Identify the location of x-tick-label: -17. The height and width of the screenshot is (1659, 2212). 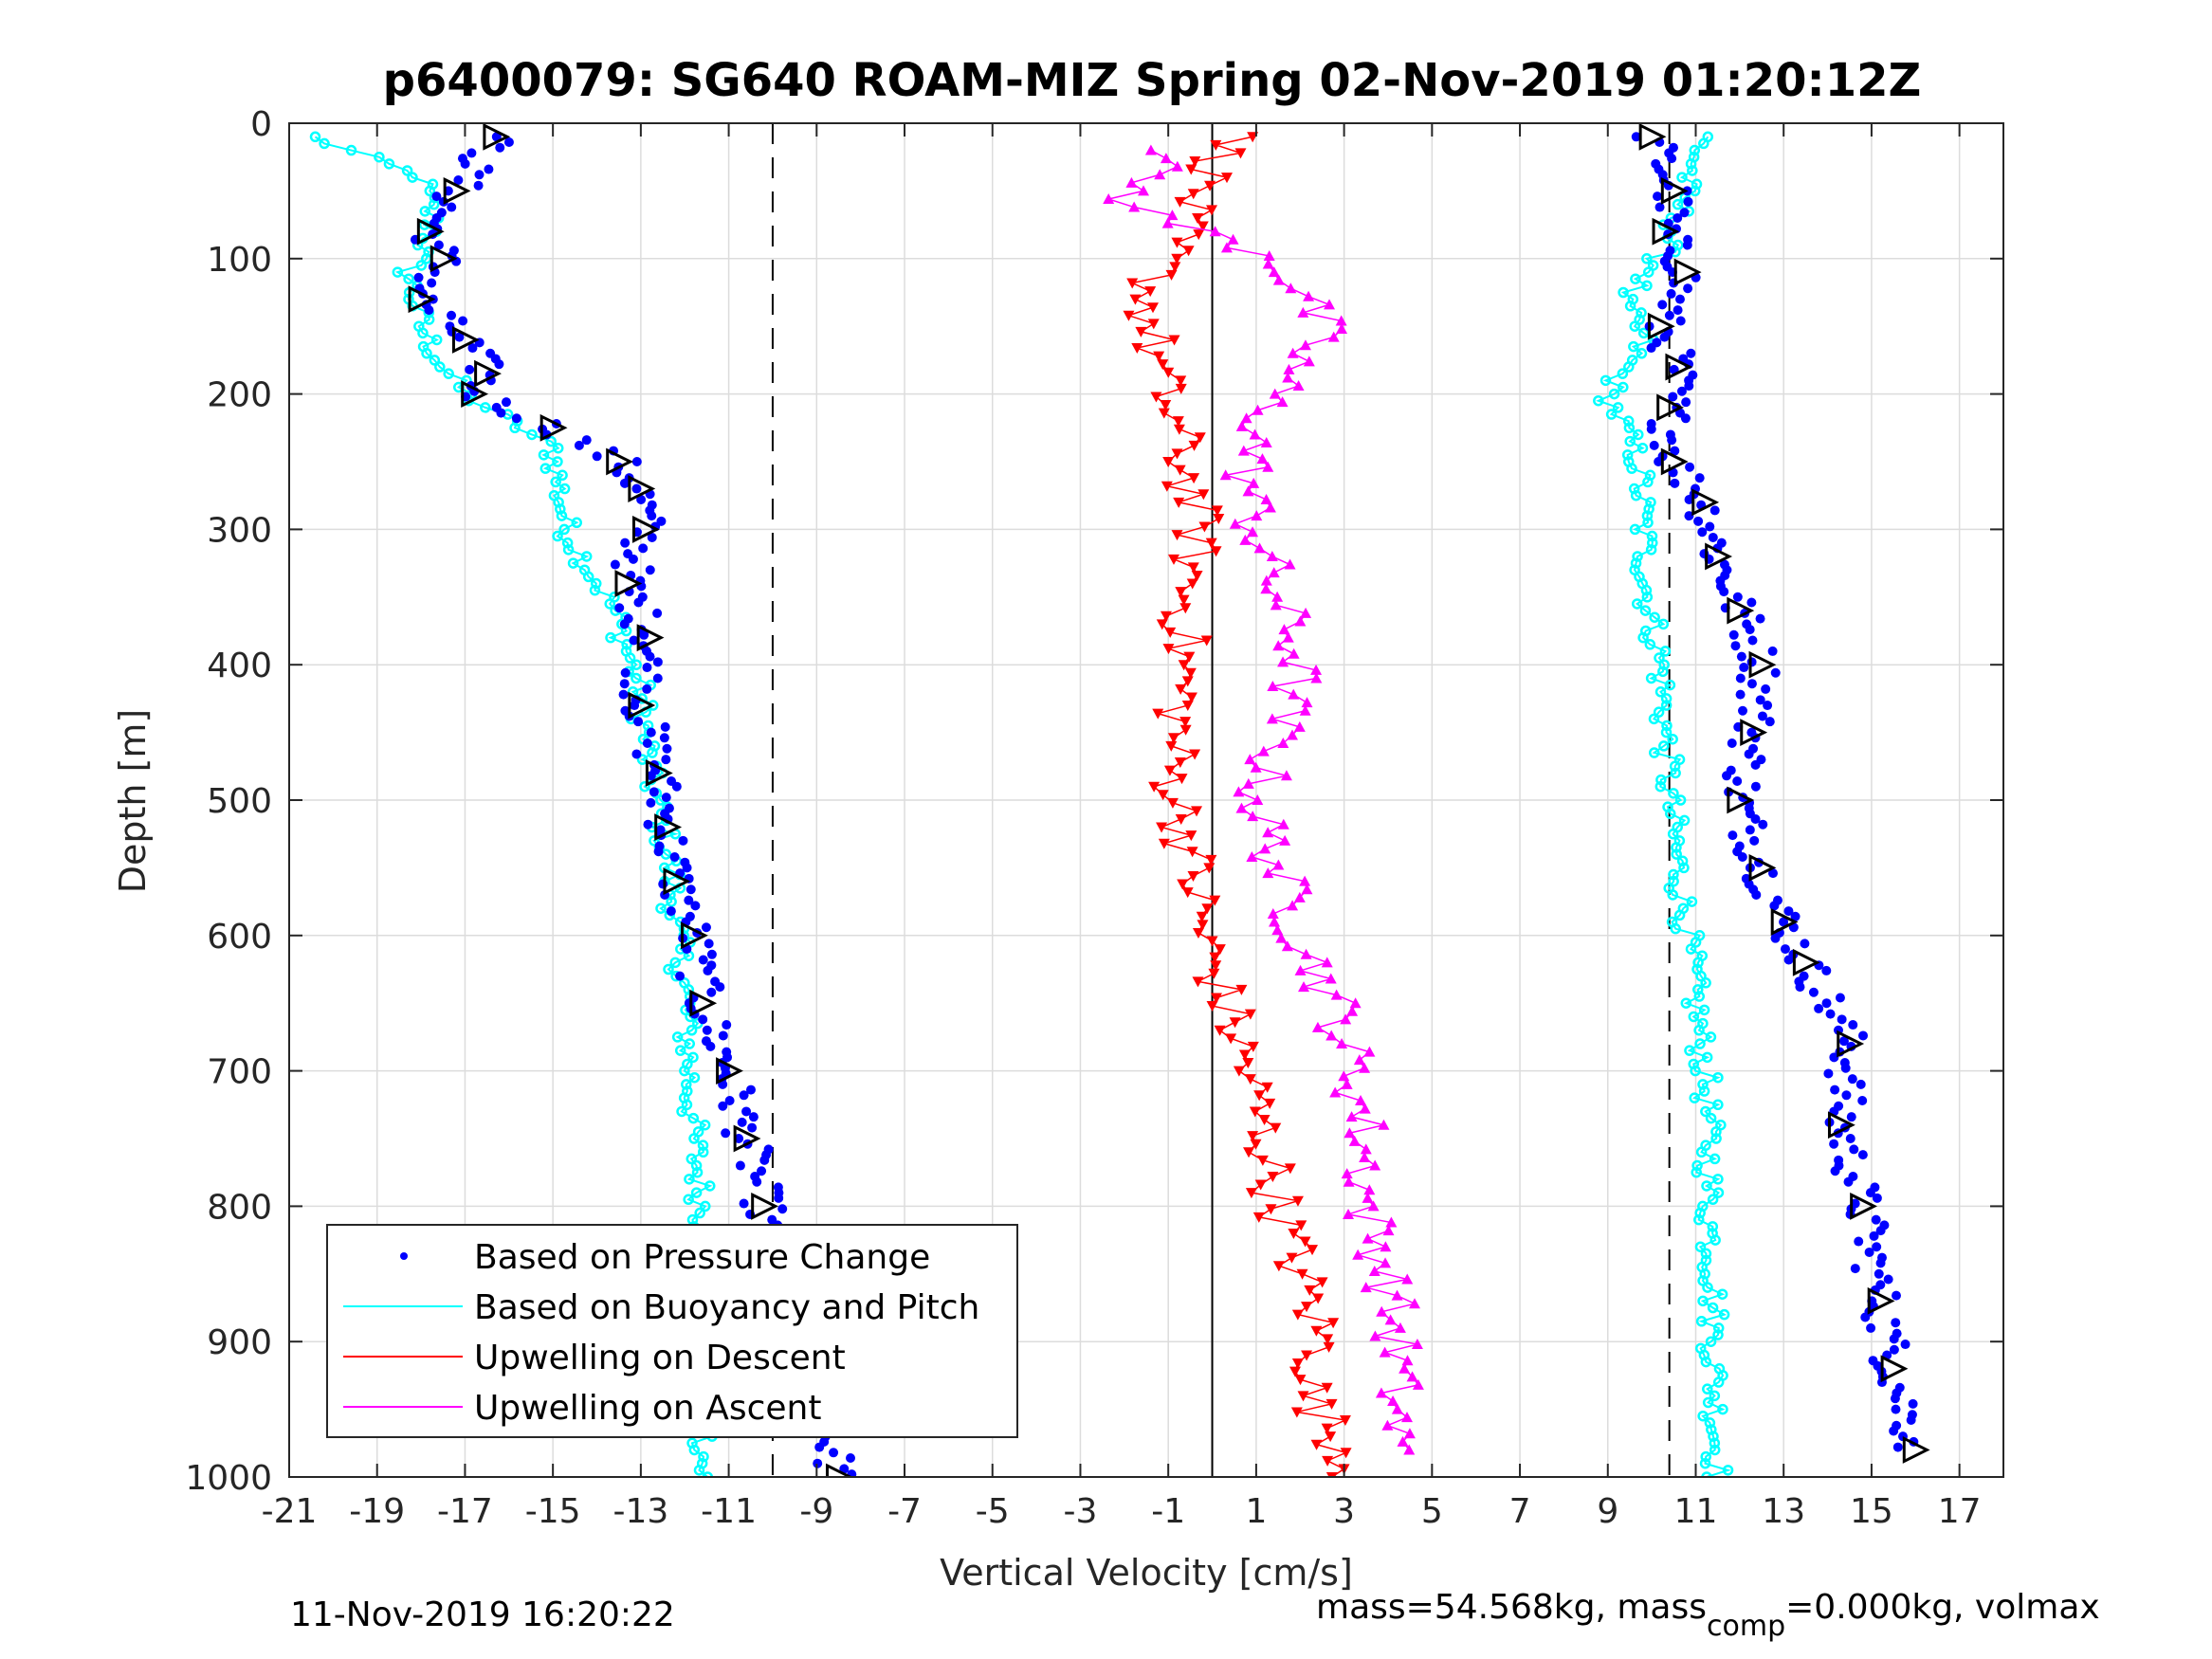
(465, 1511).